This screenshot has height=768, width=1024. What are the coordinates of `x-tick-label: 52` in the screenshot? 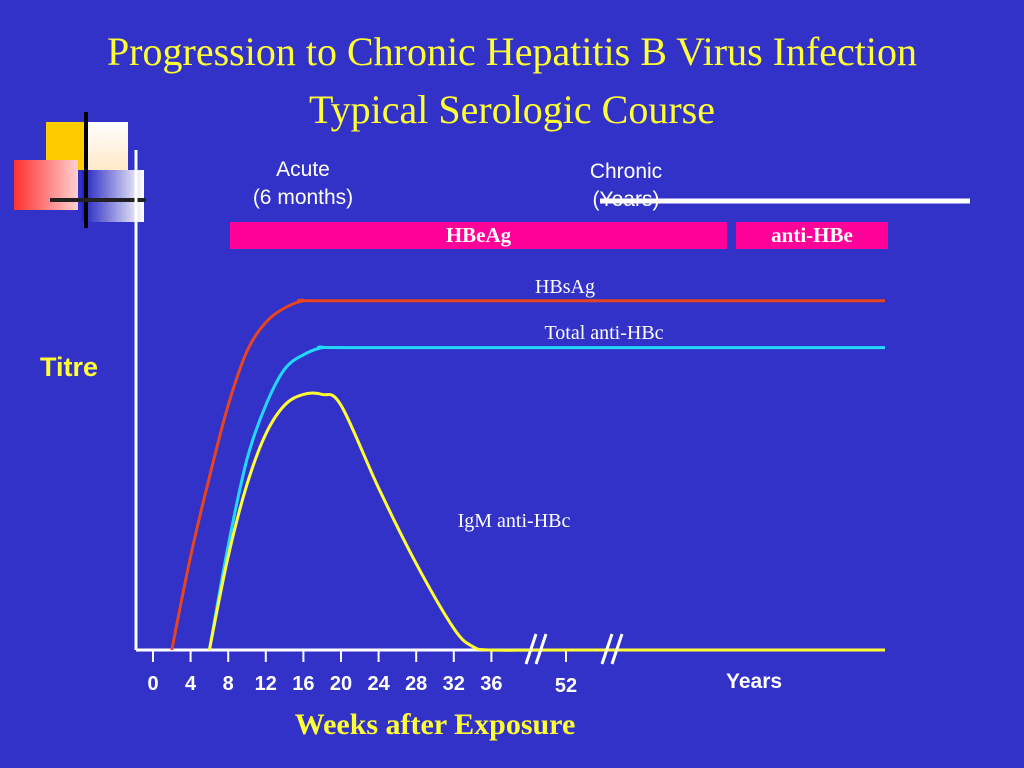 It's located at (566, 686).